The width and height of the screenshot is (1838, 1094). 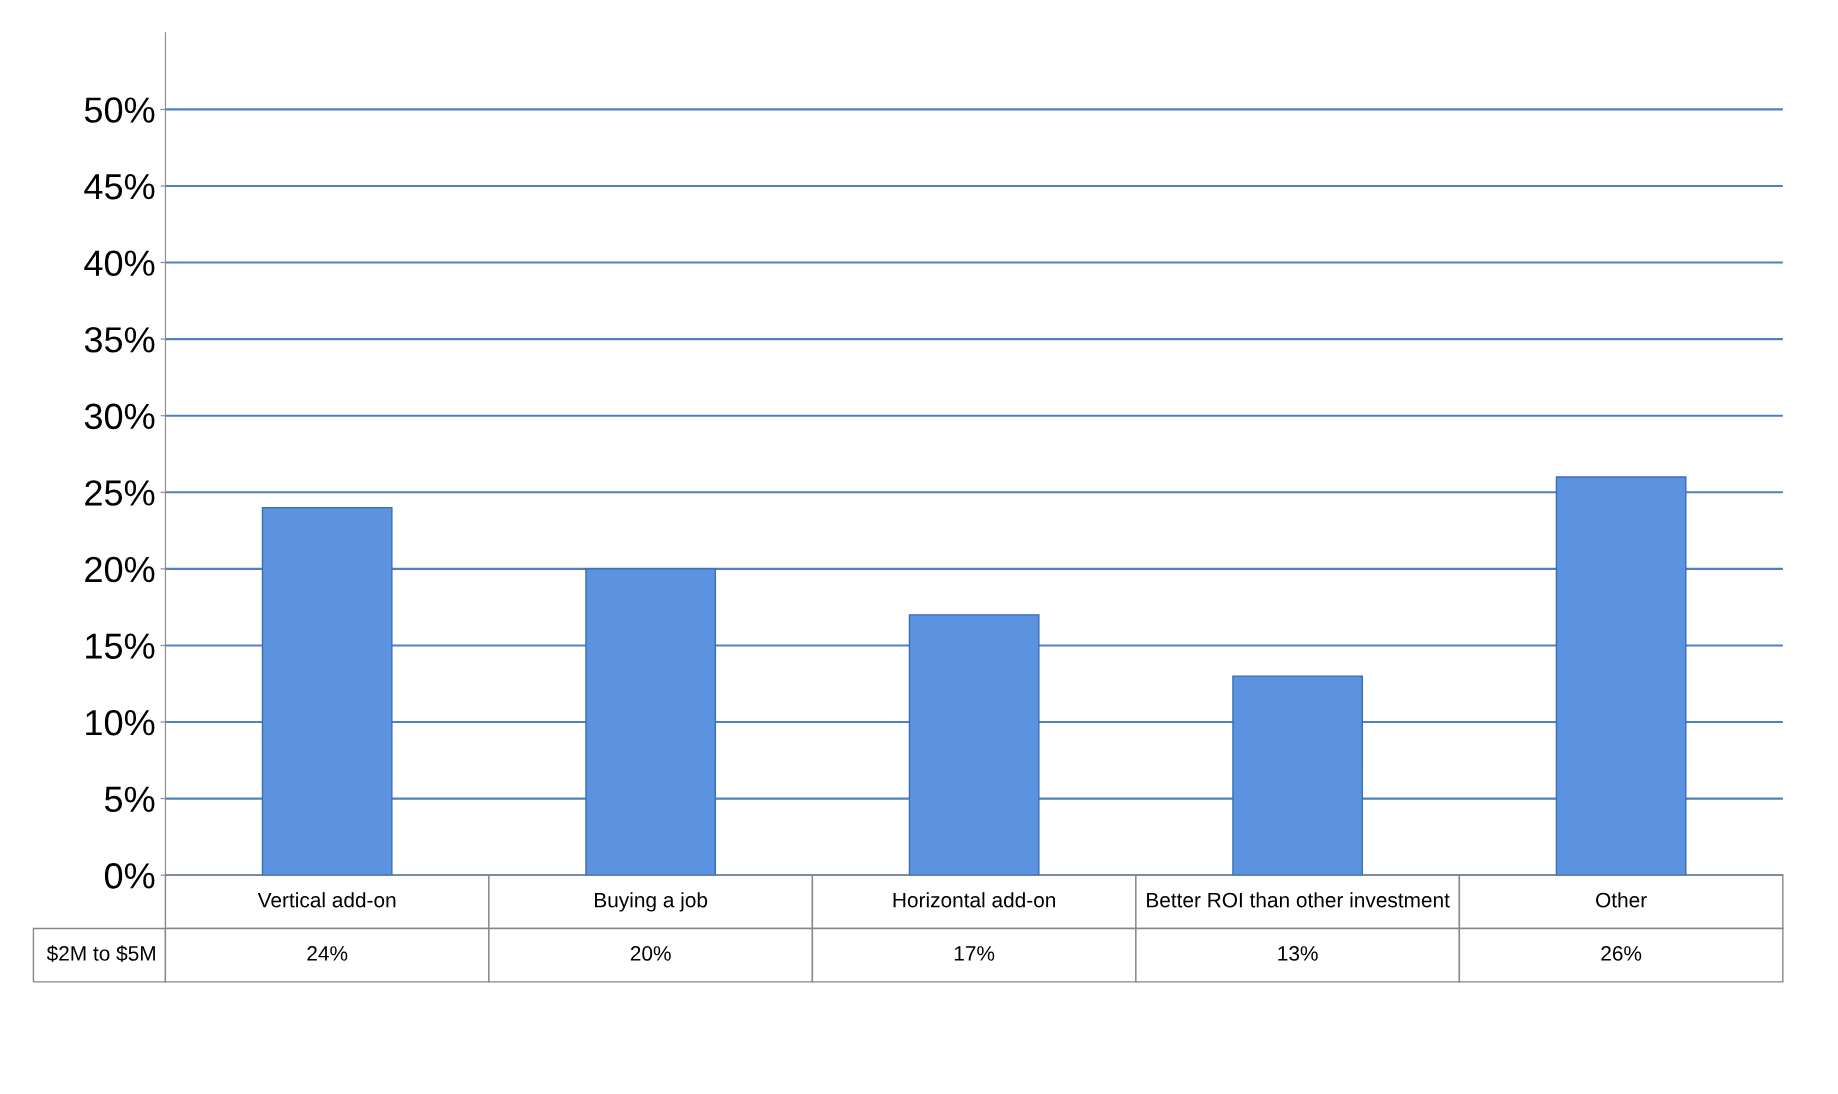 I want to click on data-label: 20%, so click(x=650, y=953).